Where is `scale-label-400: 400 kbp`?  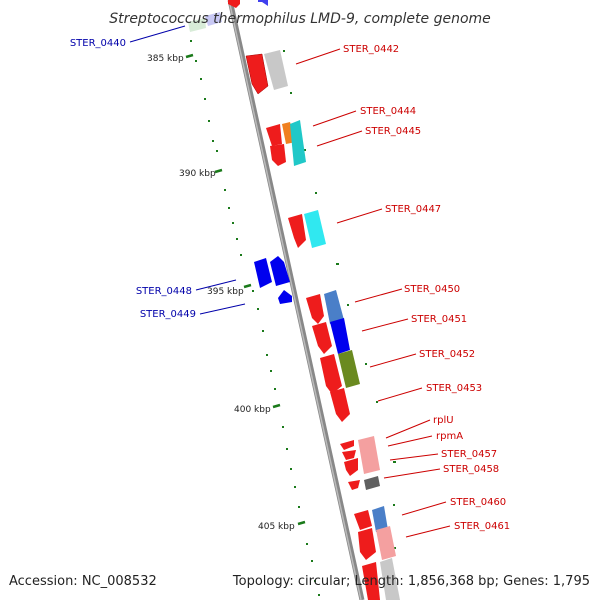 scale-label-400: 400 kbp is located at coordinates (252, 410).